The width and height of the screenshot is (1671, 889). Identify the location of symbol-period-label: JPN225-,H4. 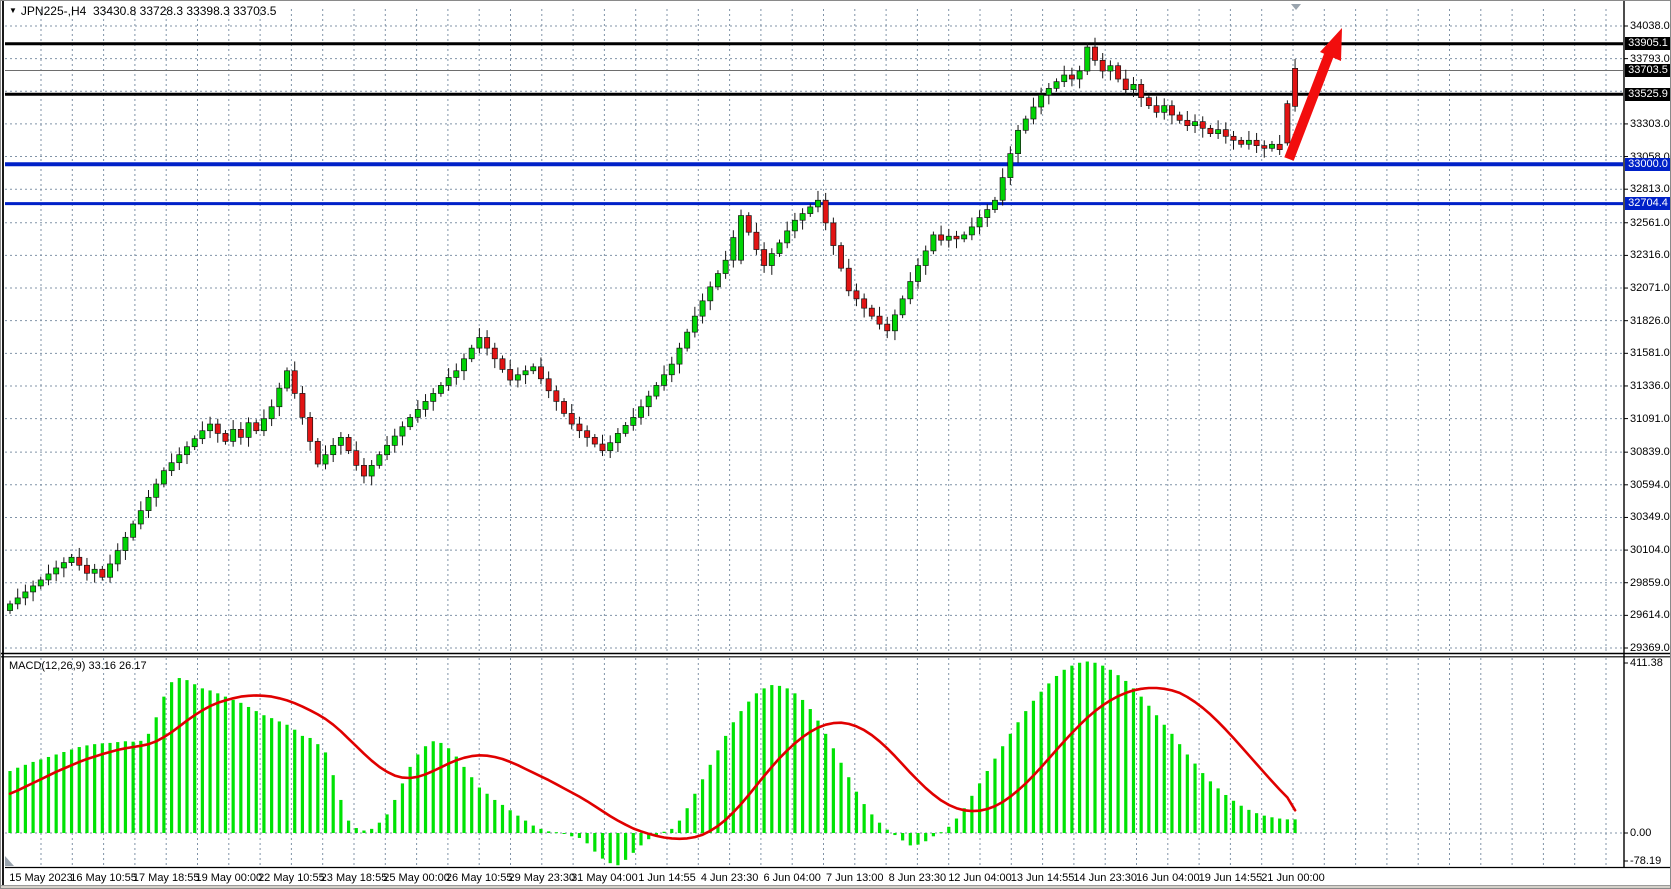
(53, 11).